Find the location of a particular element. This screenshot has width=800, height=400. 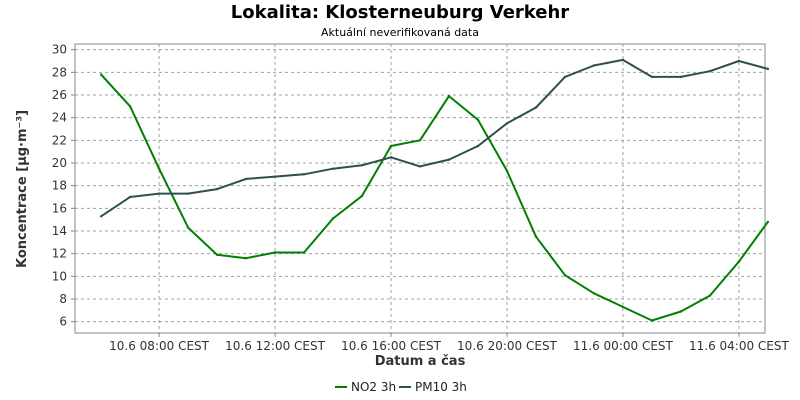

y-tick-label: 10 is located at coordinates (59, 276).